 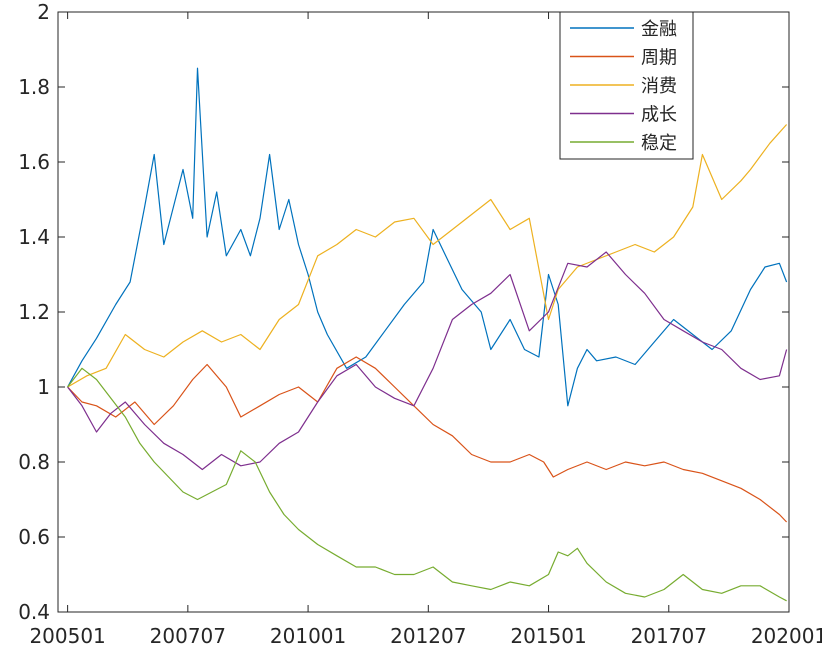 I want to click on y-tick-label: 0.6, so click(x=34, y=537).